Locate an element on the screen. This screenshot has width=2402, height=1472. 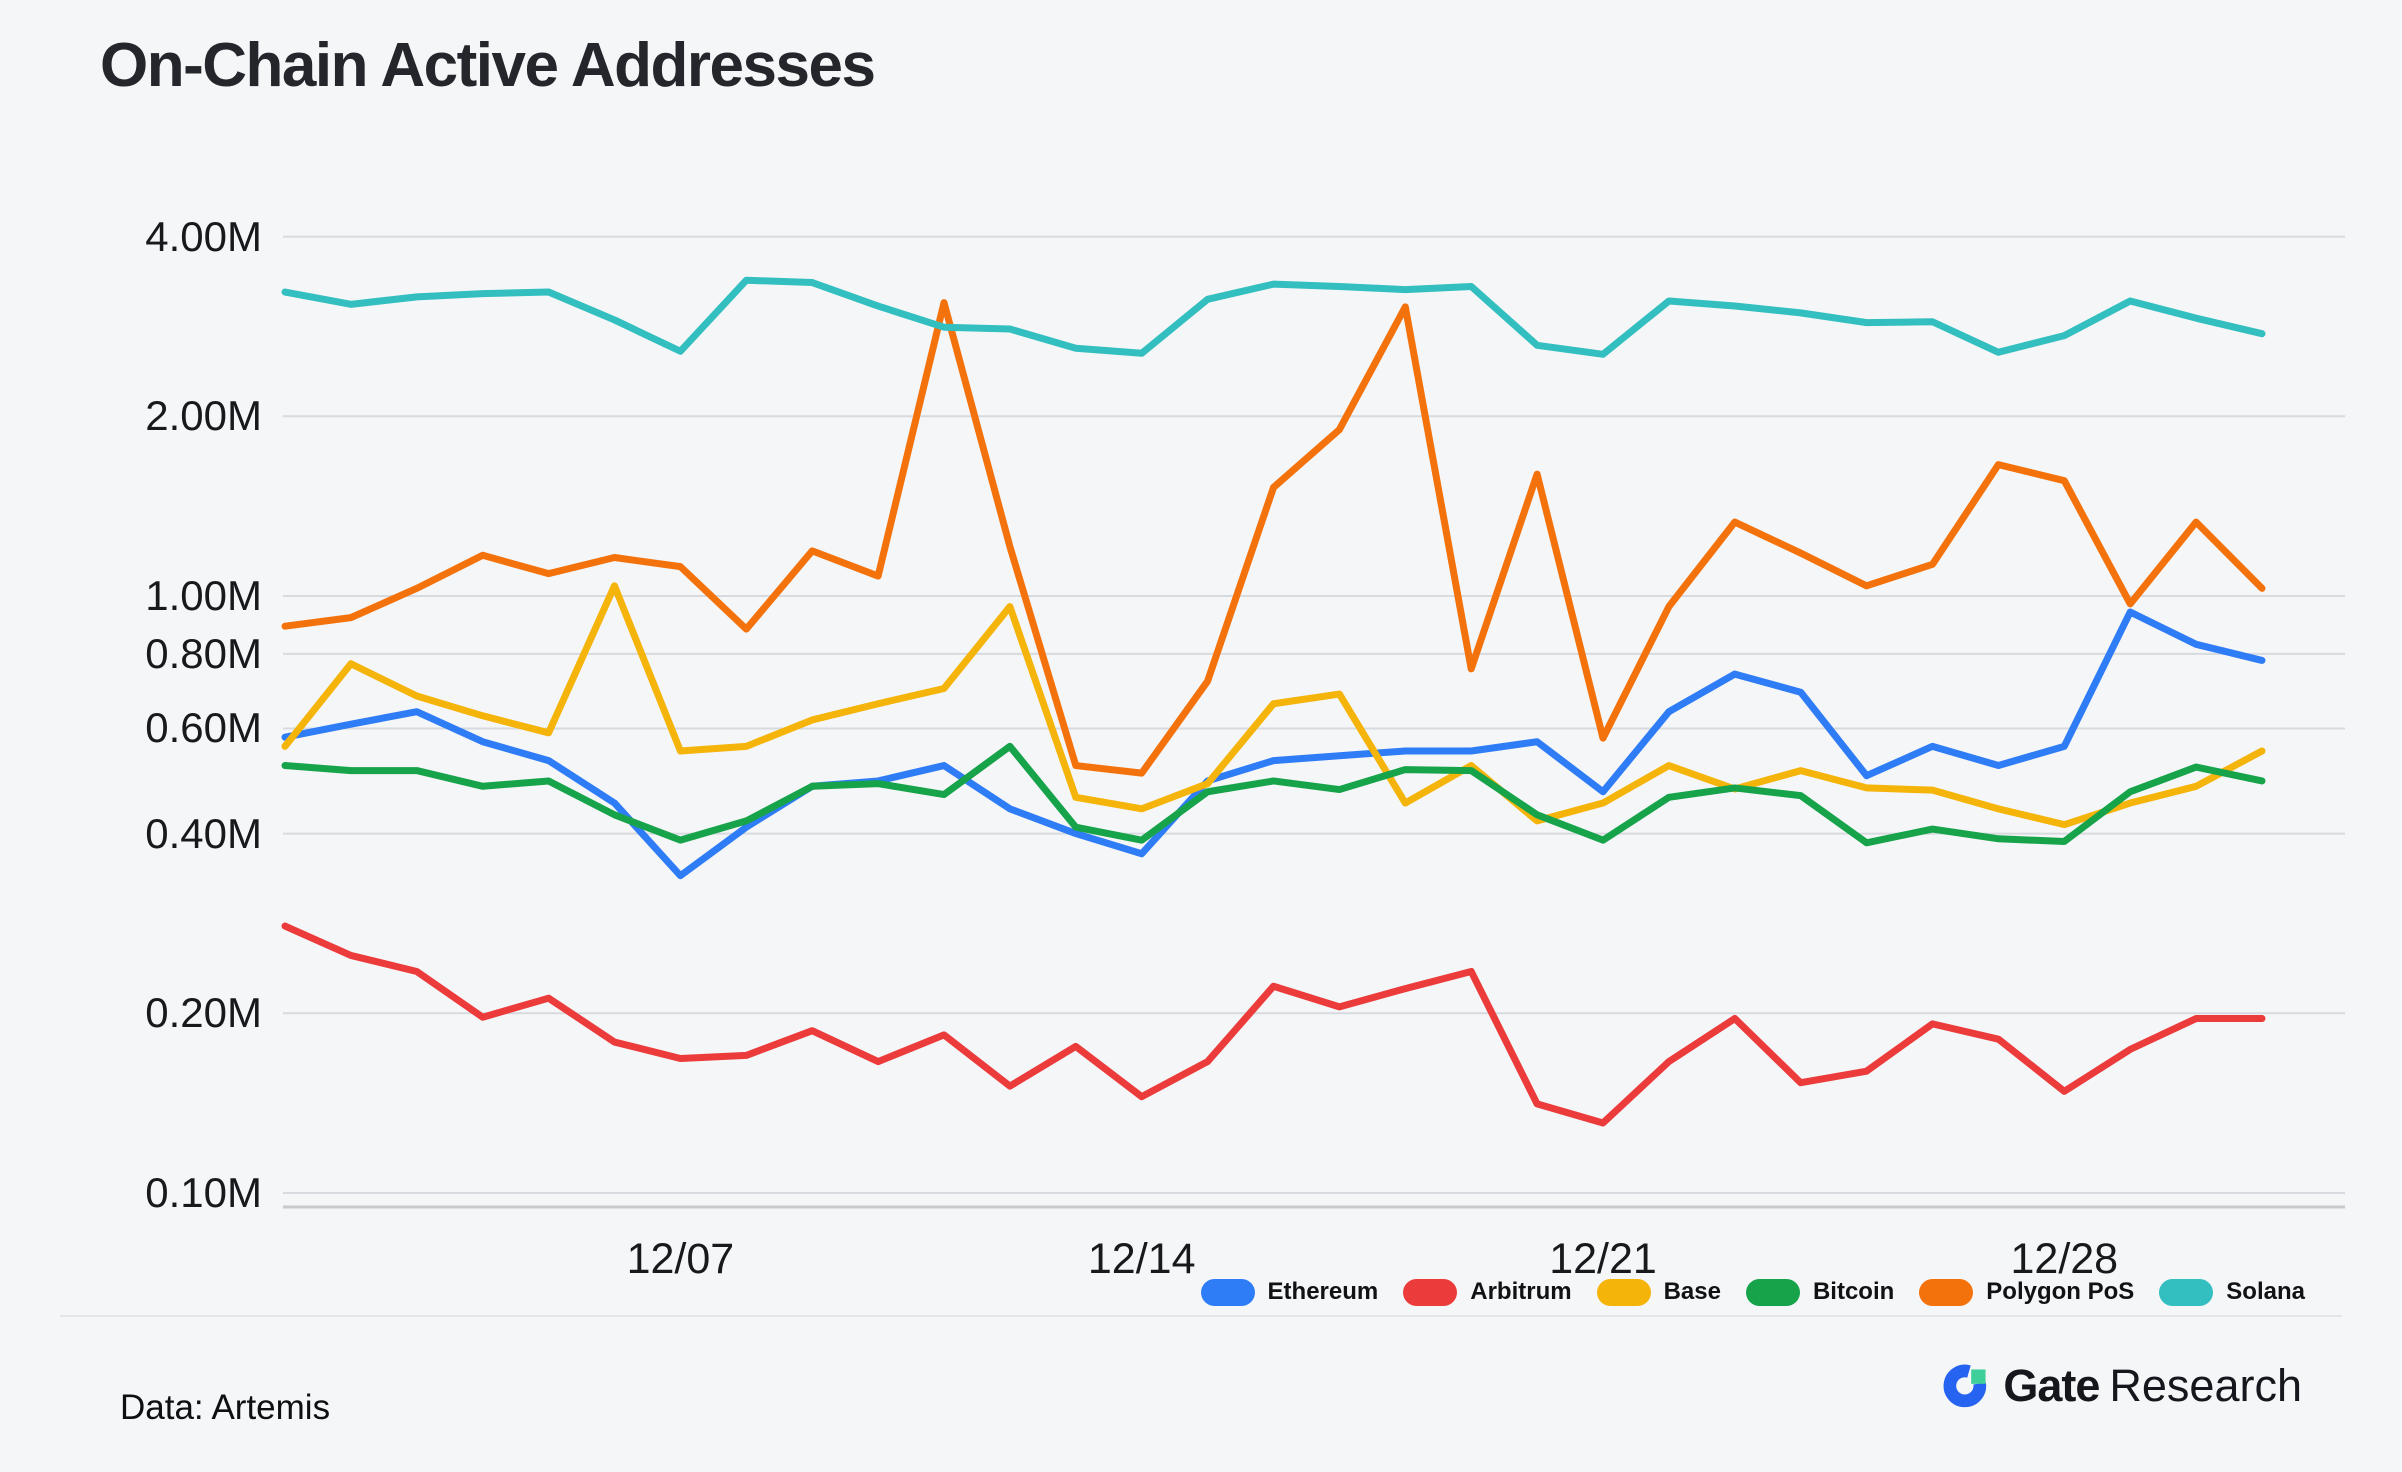
legend-item-arbitrum: Arbitrum is located at coordinates (1487, 1292).